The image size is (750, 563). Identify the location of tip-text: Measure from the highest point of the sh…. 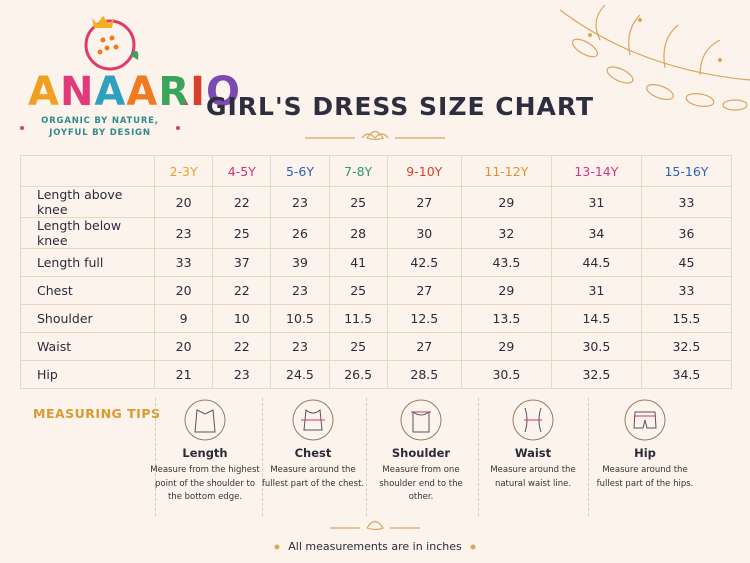
(205, 483).